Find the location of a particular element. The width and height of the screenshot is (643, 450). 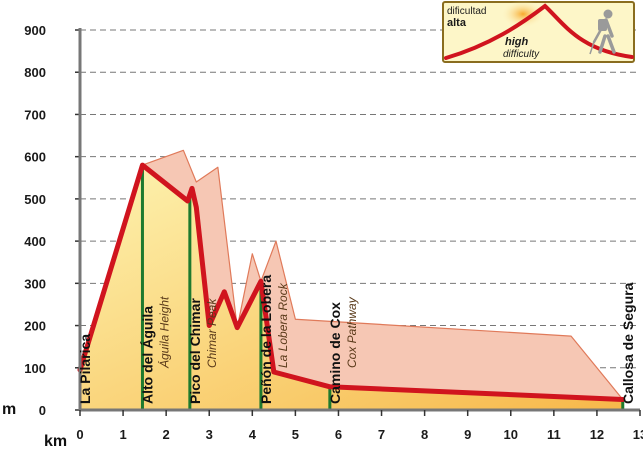

difficulty-badge: dificultad alta high difficulty is located at coordinates (538, 31).